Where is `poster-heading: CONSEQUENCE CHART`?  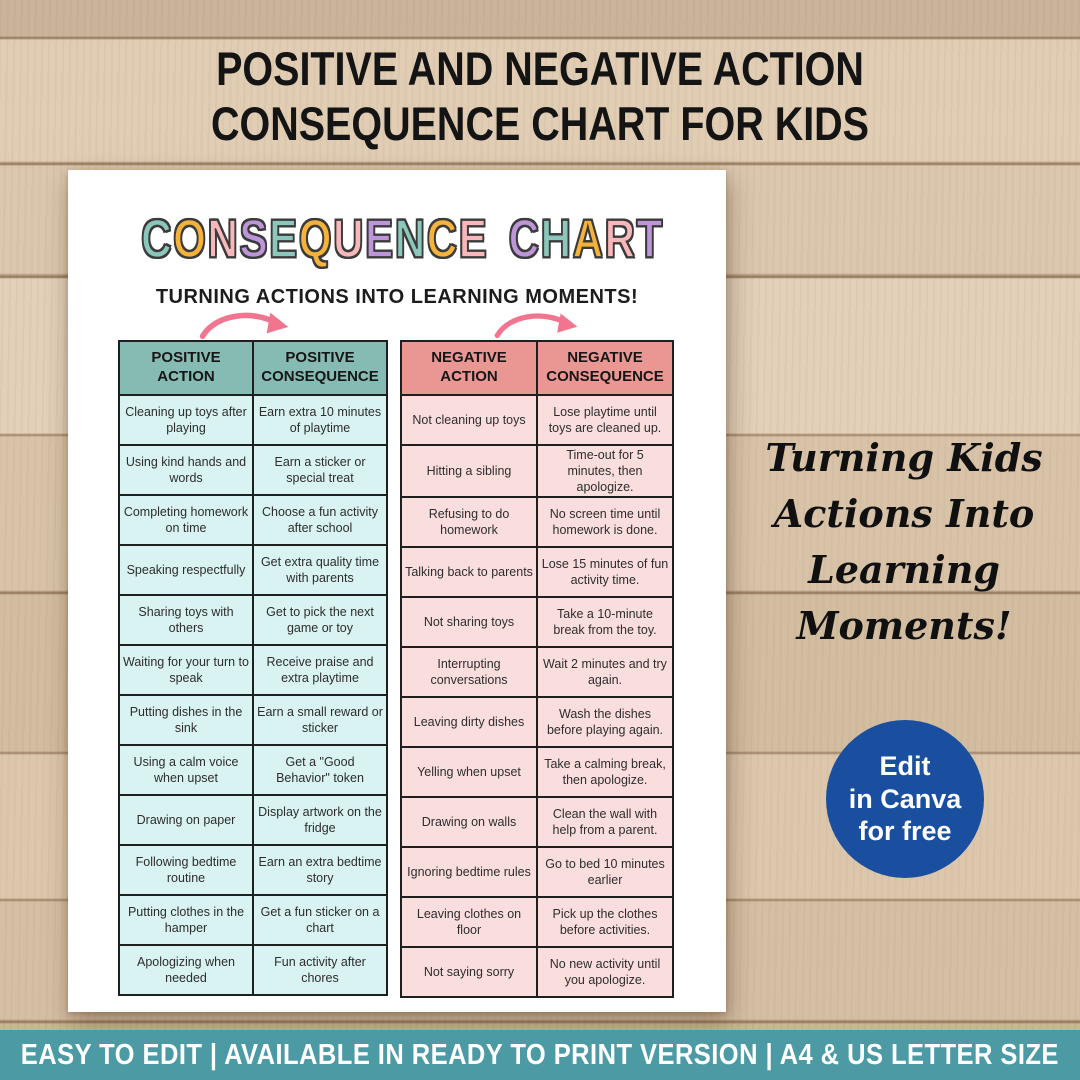
poster-heading: CONSEQUENCE CHART is located at coordinates (401, 239).